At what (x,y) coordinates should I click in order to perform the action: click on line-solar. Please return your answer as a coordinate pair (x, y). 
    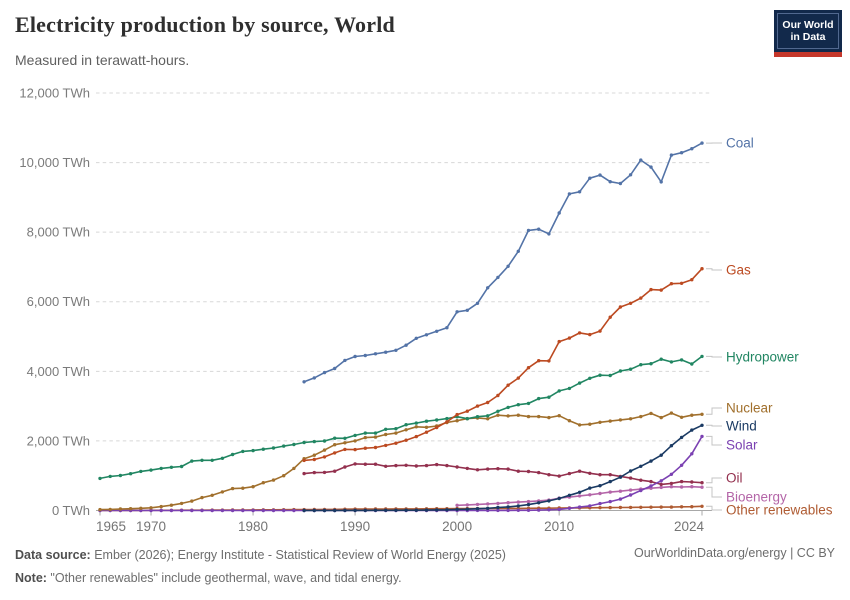
    Looking at the image, I should click on (401, 473).